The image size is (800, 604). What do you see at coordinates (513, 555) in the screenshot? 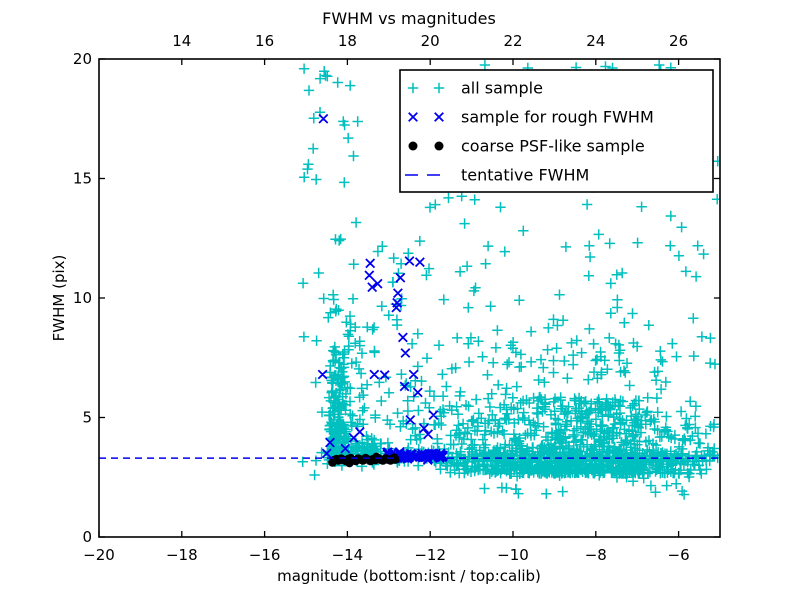
I see `x-tick-label-bottom: −10` at bounding box center [513, 555].